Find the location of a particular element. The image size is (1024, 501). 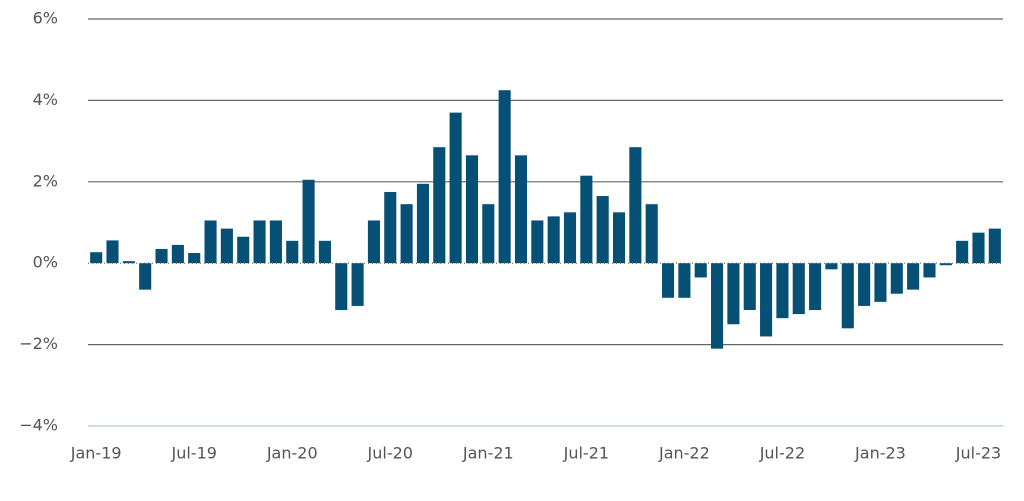

y-tick-label: 6% is located at coordinates (45, 18).